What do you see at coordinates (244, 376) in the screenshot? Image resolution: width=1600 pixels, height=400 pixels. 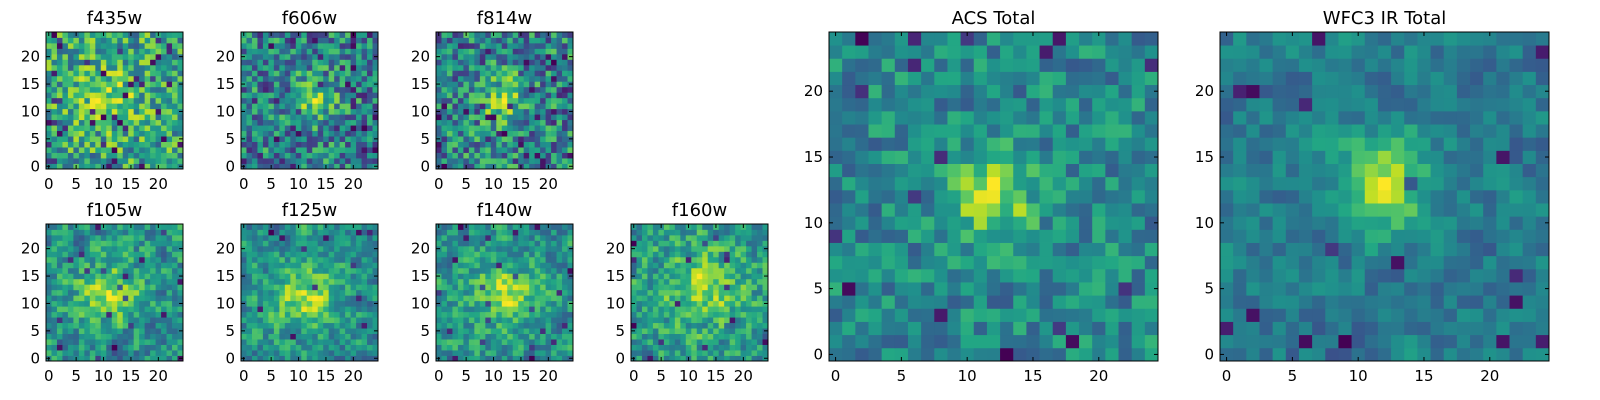 I see `x-tick-label: 0` at bounding box center [244, 376].